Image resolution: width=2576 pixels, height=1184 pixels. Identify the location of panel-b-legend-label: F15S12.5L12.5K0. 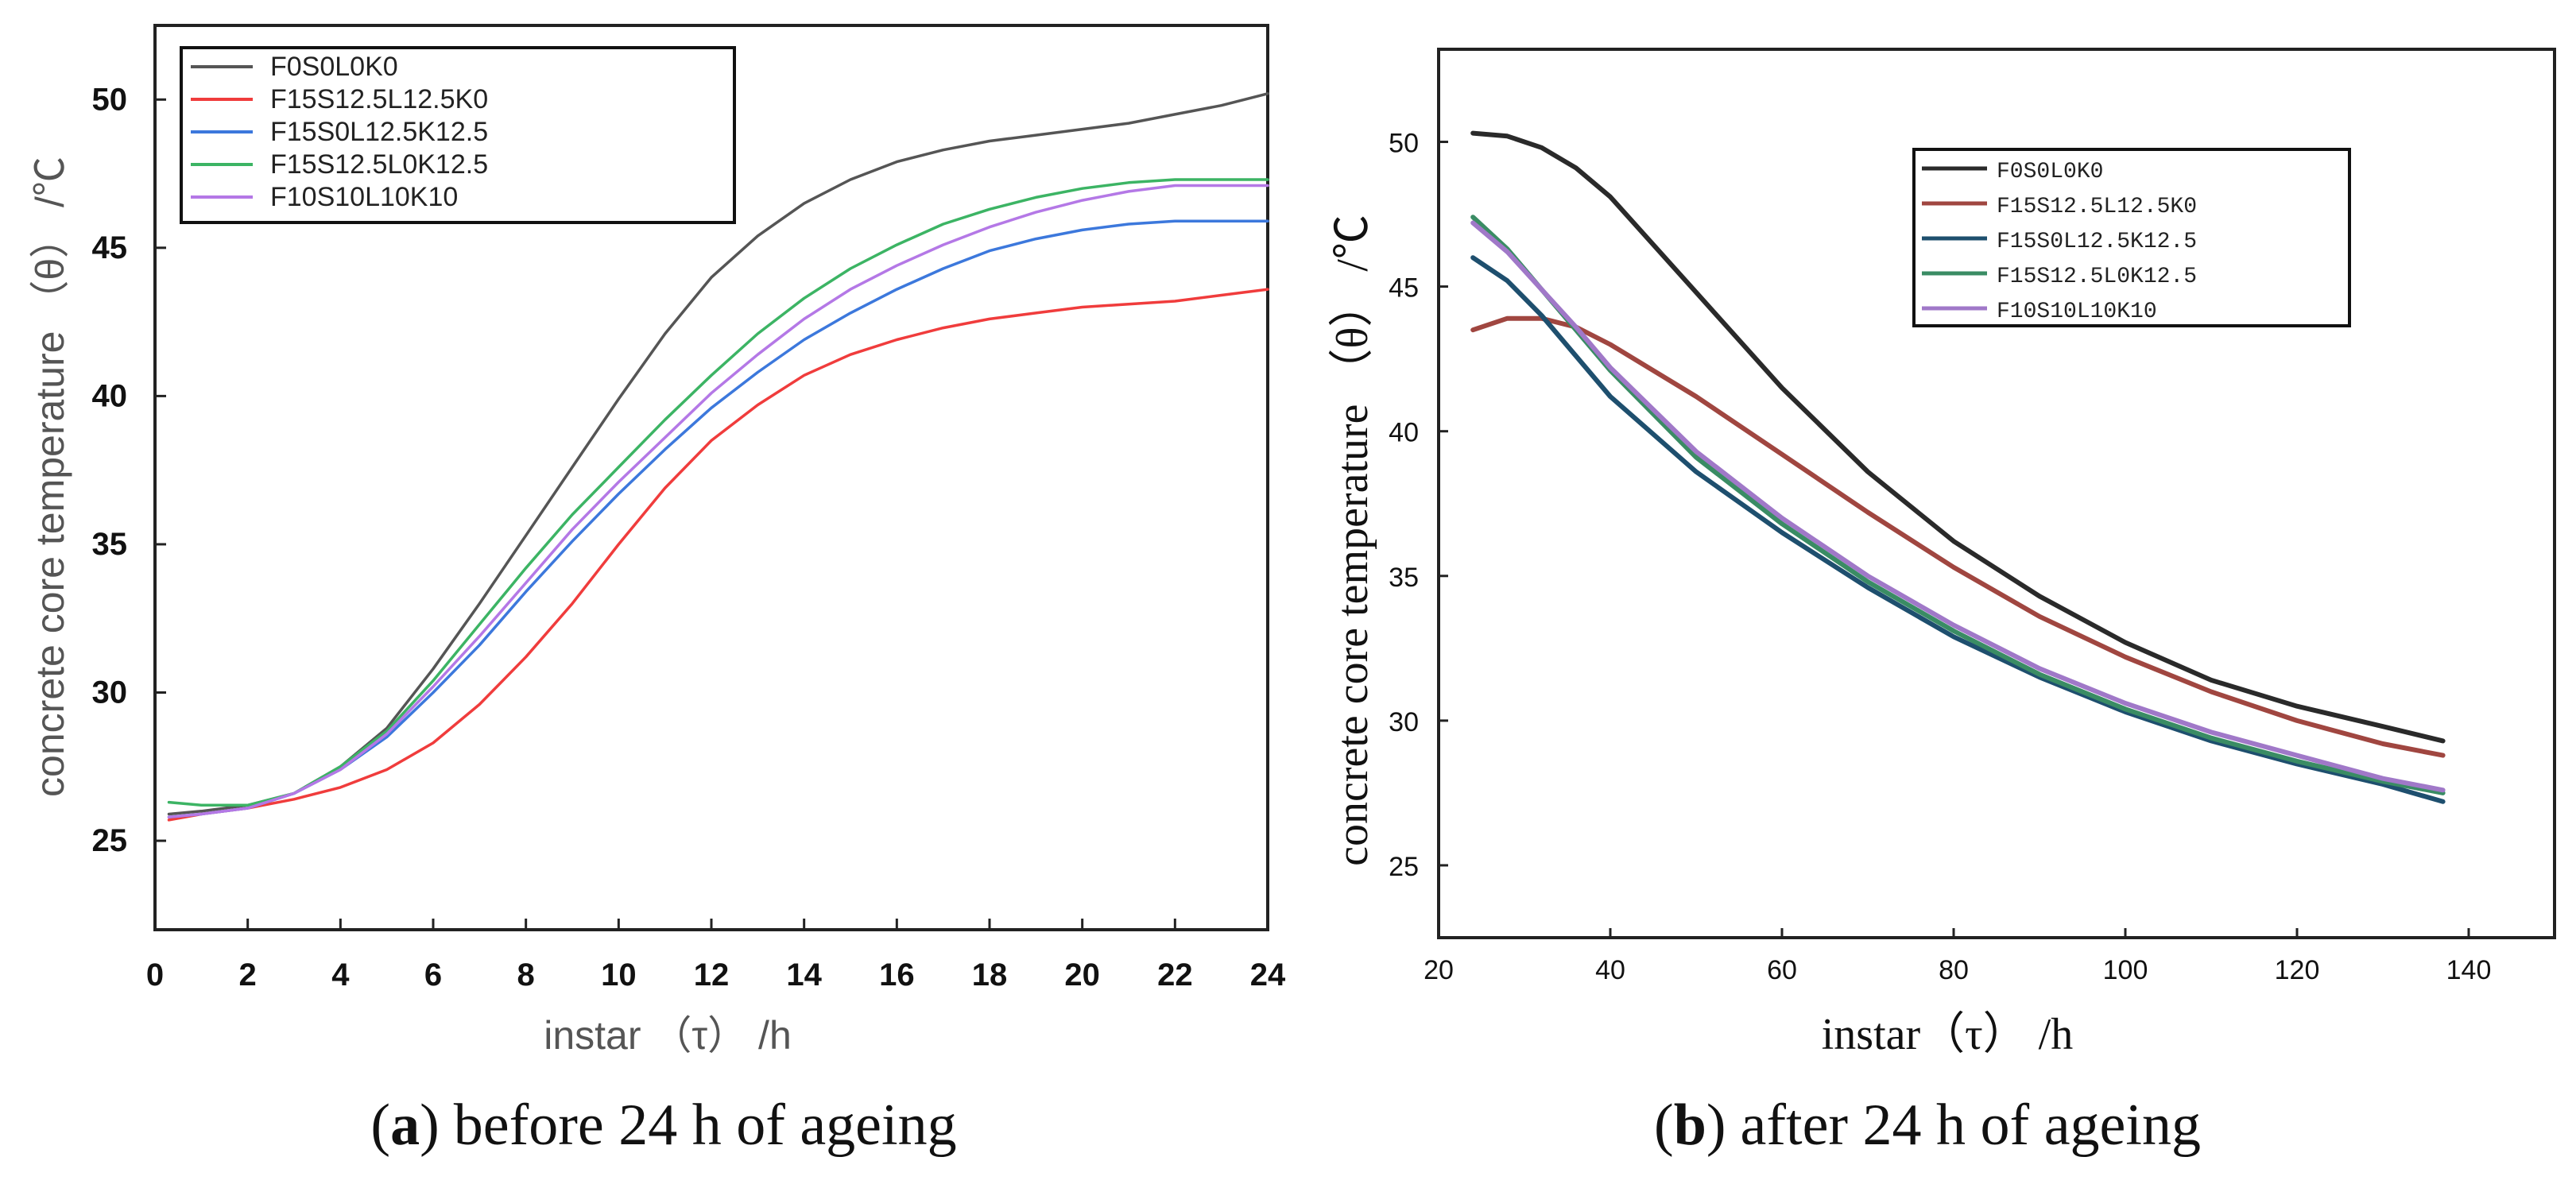
(2097, 207).